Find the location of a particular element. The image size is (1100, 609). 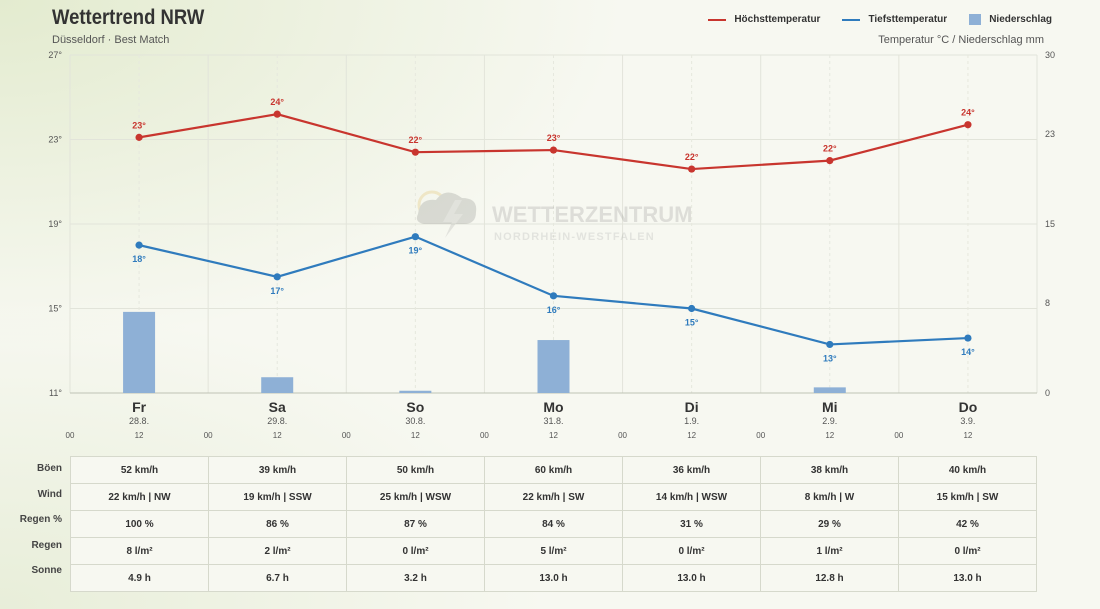

table-cell: 19 km/h | SSW is located at coordinates (277, 497).